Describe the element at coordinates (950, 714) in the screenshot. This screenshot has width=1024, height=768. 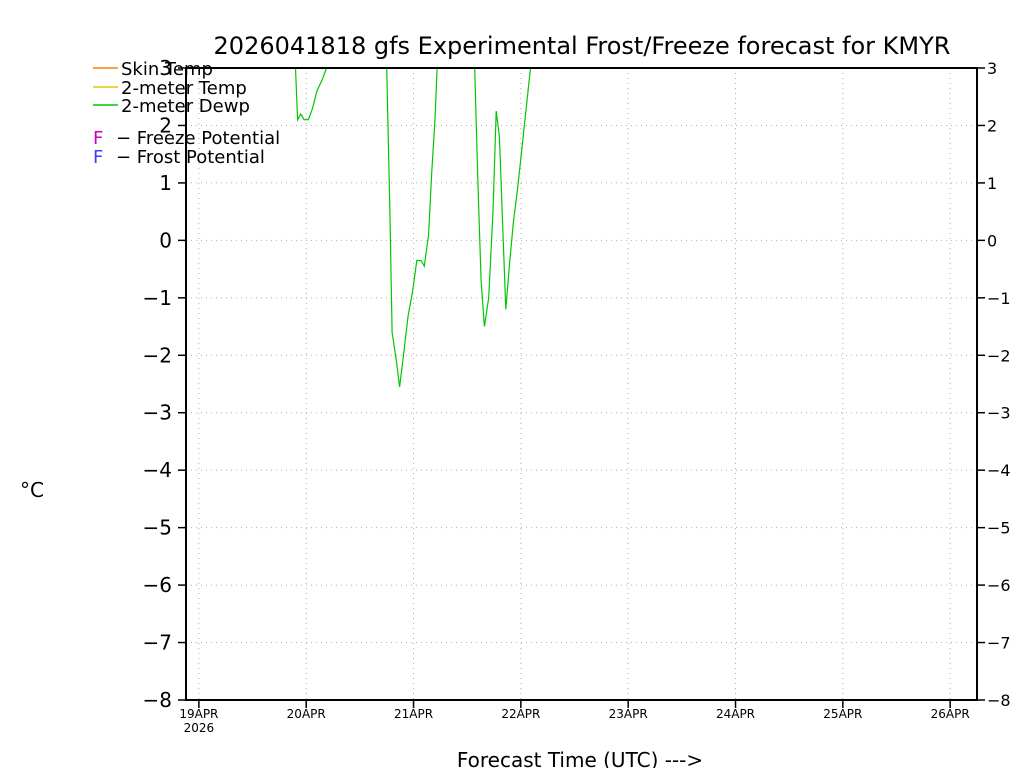
I see `x-tick-label: 26APR` at that location.